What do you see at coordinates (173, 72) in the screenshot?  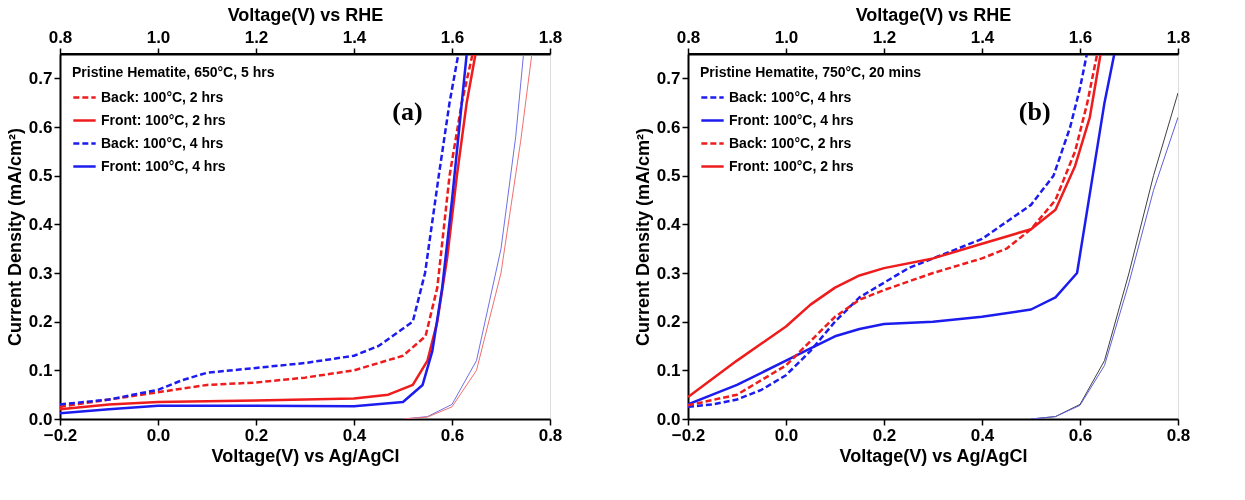 I see `legend-title: Pristine Hematite, 650°C, 5 hrs` at bounding box center [173, 72].